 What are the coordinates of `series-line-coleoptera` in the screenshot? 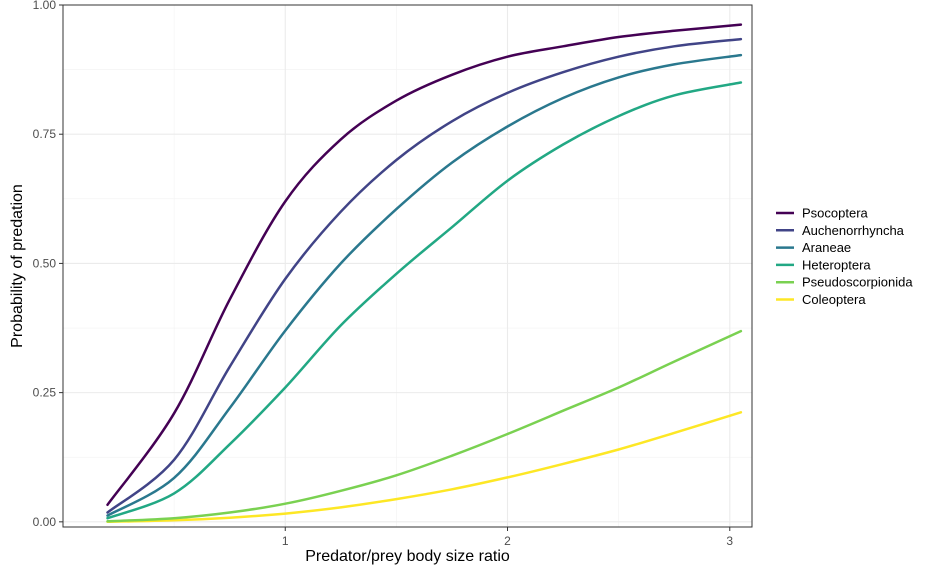 It's located at (424, 467).